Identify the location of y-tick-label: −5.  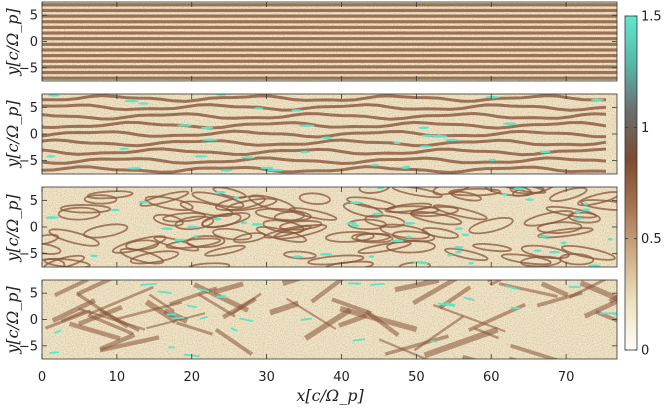
(28, 161).